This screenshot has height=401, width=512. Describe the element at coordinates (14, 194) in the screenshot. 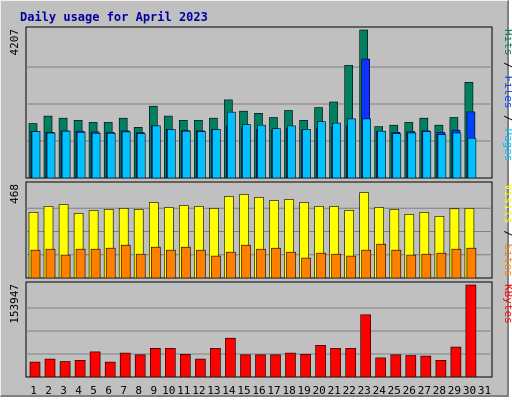

I see `y-max-label: 468` at that location.